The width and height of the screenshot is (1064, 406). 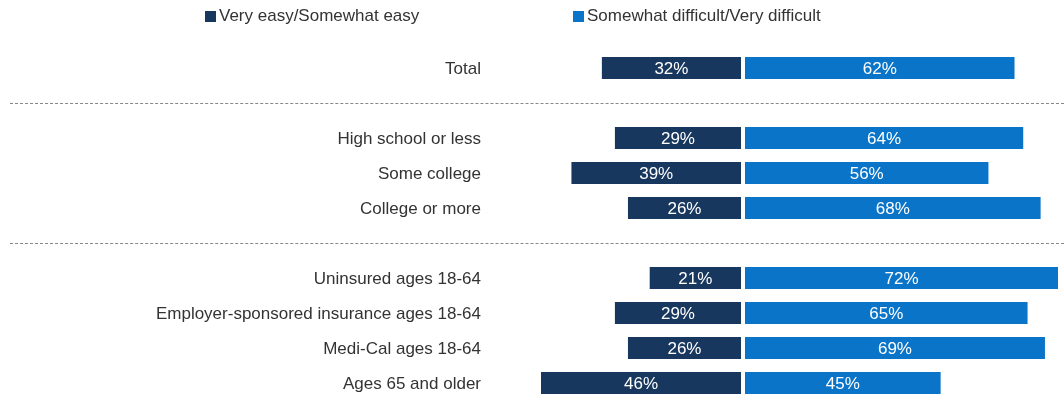 I want to click on y-tick-label: Some college, so click(x=429, y=173).